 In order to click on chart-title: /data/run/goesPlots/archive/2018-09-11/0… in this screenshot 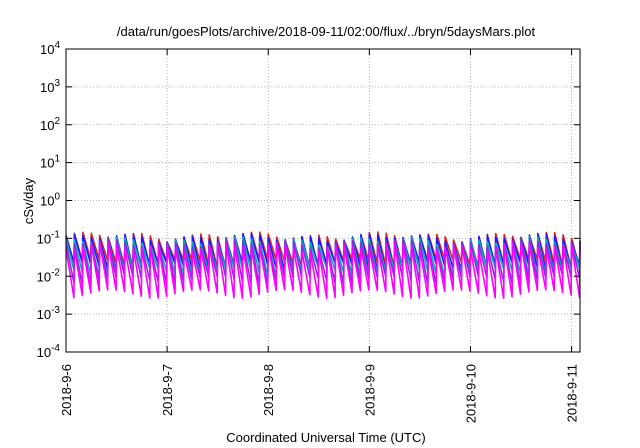, I will do `click(326, 31)`.